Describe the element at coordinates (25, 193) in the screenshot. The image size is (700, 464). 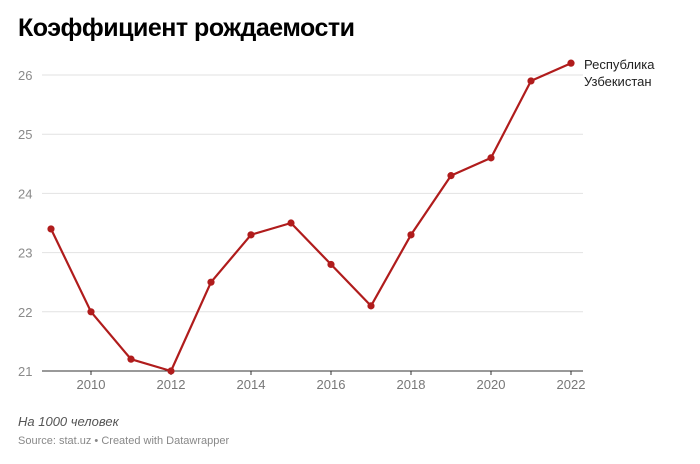
I see `y-tick-label: 24` at that location.